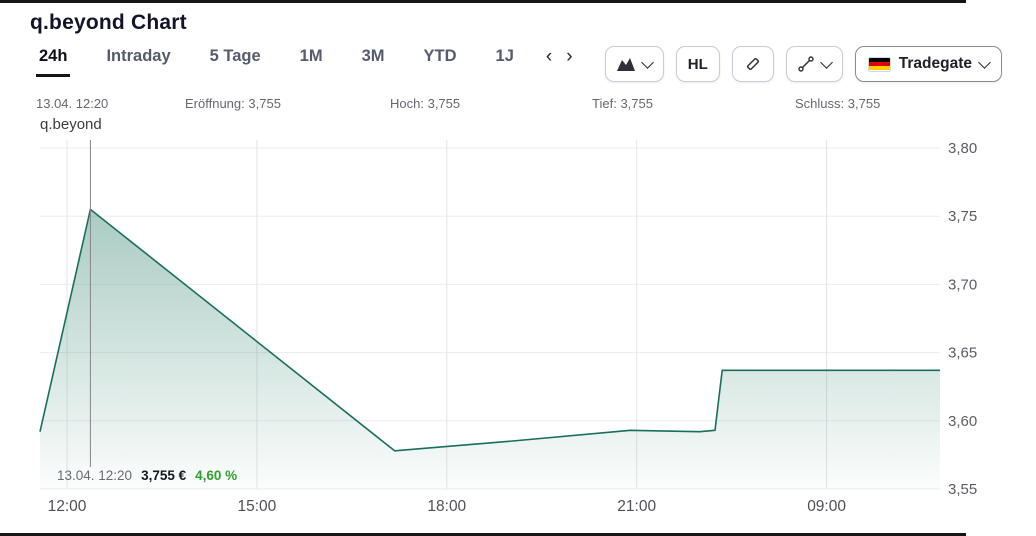  I want to click on period-tabs: 24h Intraday 5 Tage 1M 3M YTD 1J ‹ ›, so click(304, 62).